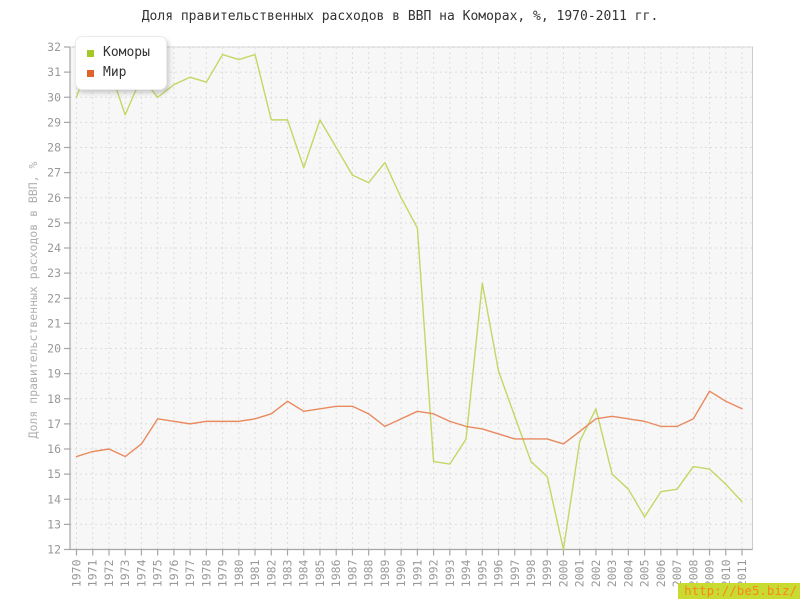 Image resolution: width=800 pixels, height=600 pixels. I want to click on legend-item-world: Мир, so click(118, 73).